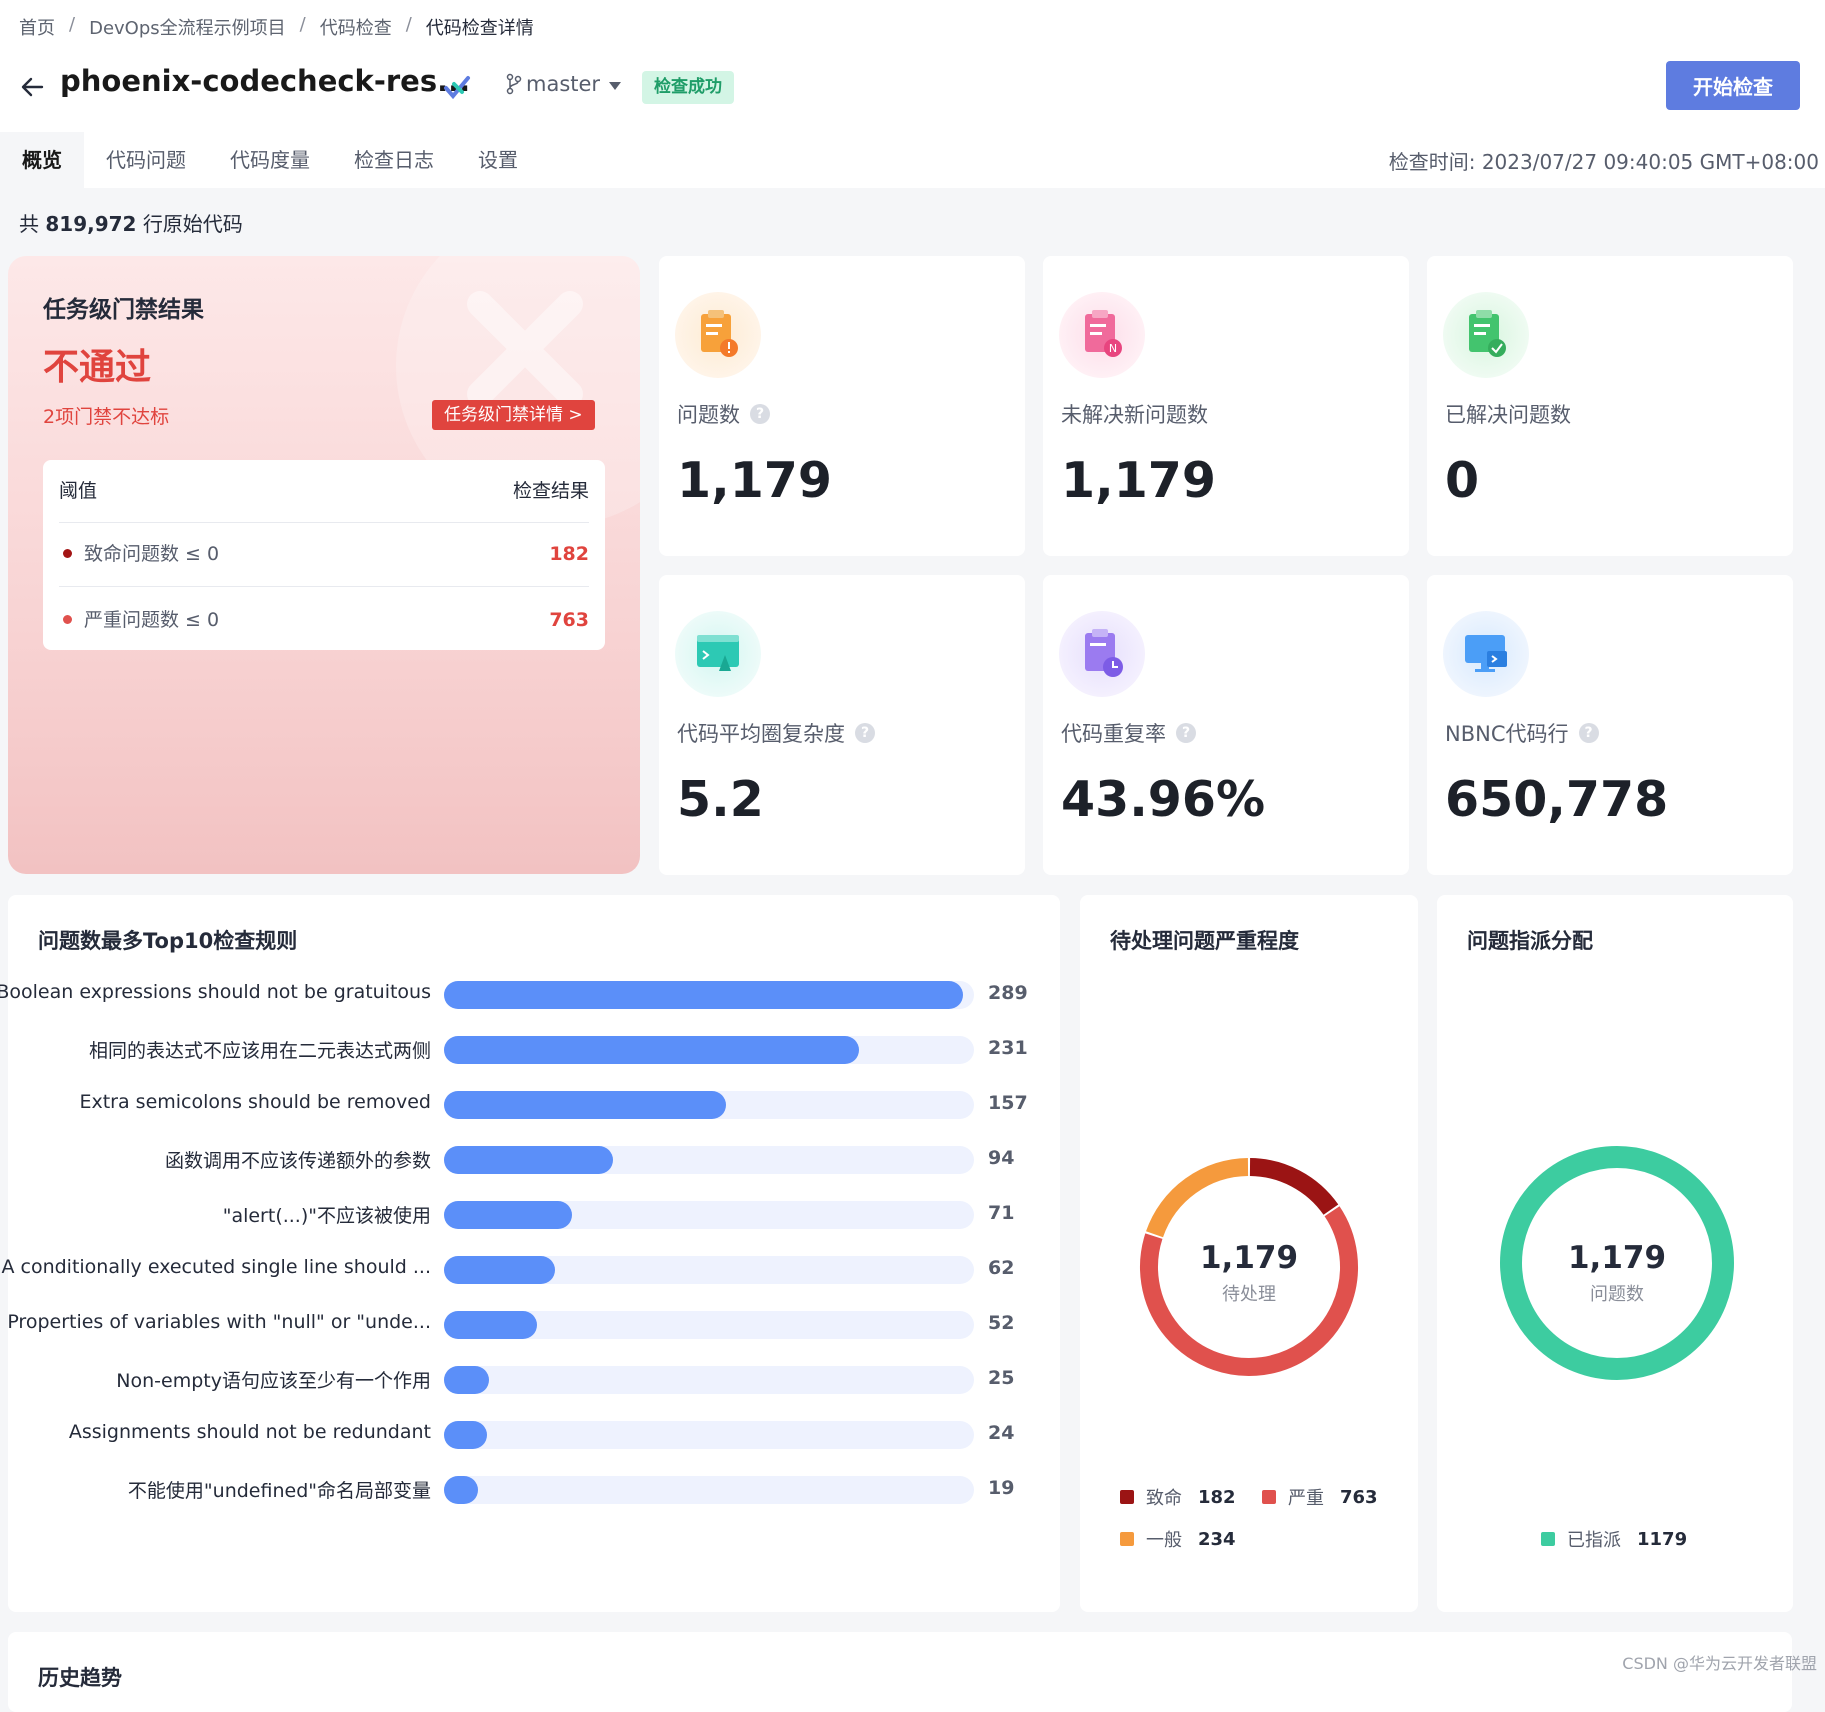  I want to click on donut-slice-一般, so click(1197, 1198).